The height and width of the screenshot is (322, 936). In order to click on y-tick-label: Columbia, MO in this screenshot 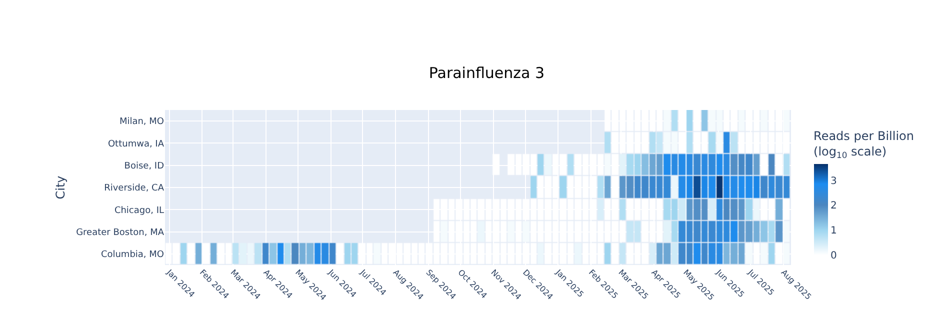, I will do `click(132, 255)`.